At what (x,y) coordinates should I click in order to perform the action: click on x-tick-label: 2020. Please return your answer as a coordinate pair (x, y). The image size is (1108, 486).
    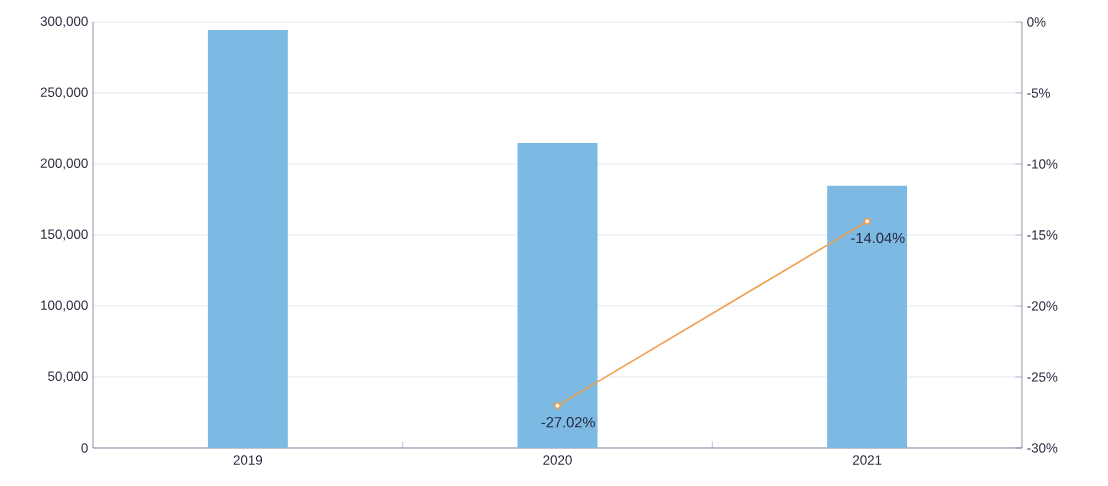
    Looking at the image, I should click on (557, 460).